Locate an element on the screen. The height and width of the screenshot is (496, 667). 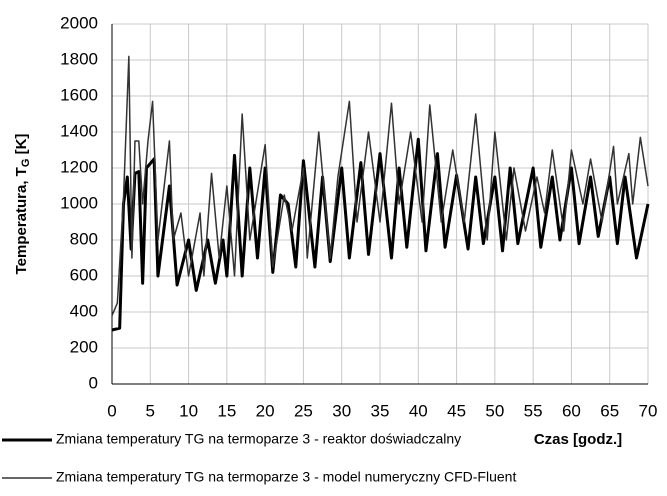
x-tick-label: 0 is located at coordinates (111, 410).